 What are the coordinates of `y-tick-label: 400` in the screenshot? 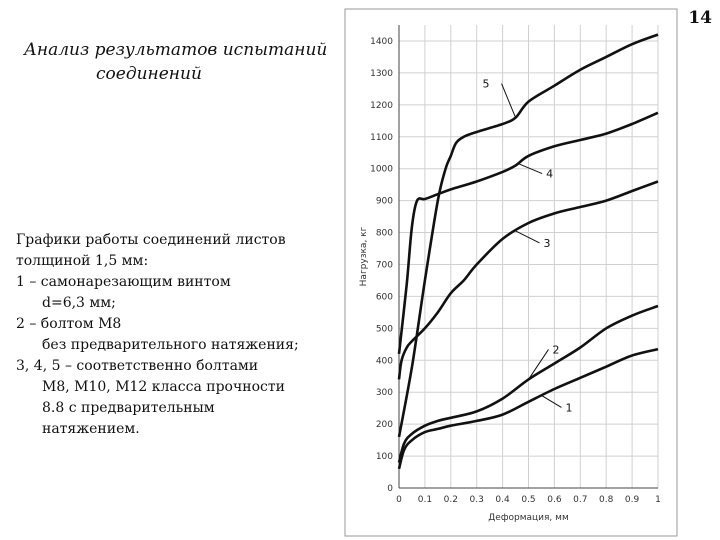 It's located at (384, 361).